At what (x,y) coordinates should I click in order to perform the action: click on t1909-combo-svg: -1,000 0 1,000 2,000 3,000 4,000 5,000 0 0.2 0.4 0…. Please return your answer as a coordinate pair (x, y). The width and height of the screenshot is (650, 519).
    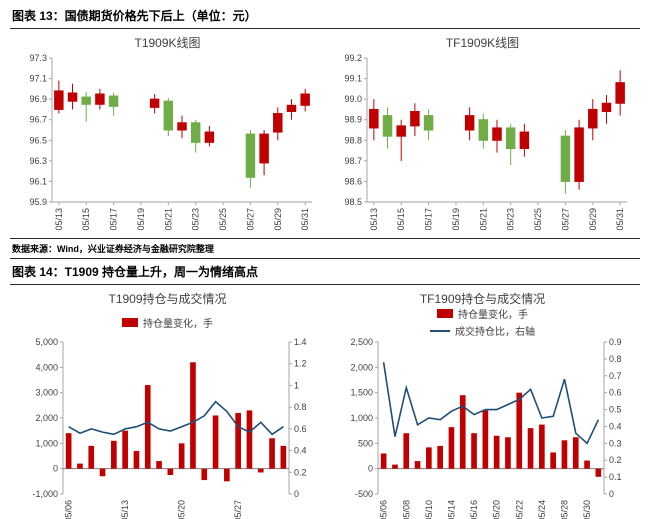
    Looking at the image, I should click on (169, 428).